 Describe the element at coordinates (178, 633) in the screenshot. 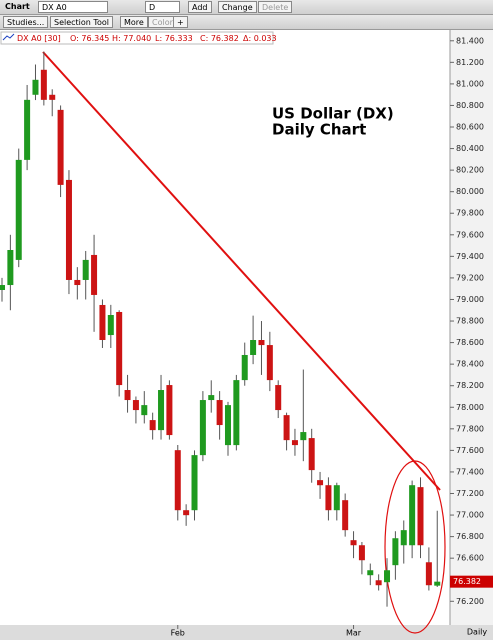

I see `x-tick-label: Feb` at that location.